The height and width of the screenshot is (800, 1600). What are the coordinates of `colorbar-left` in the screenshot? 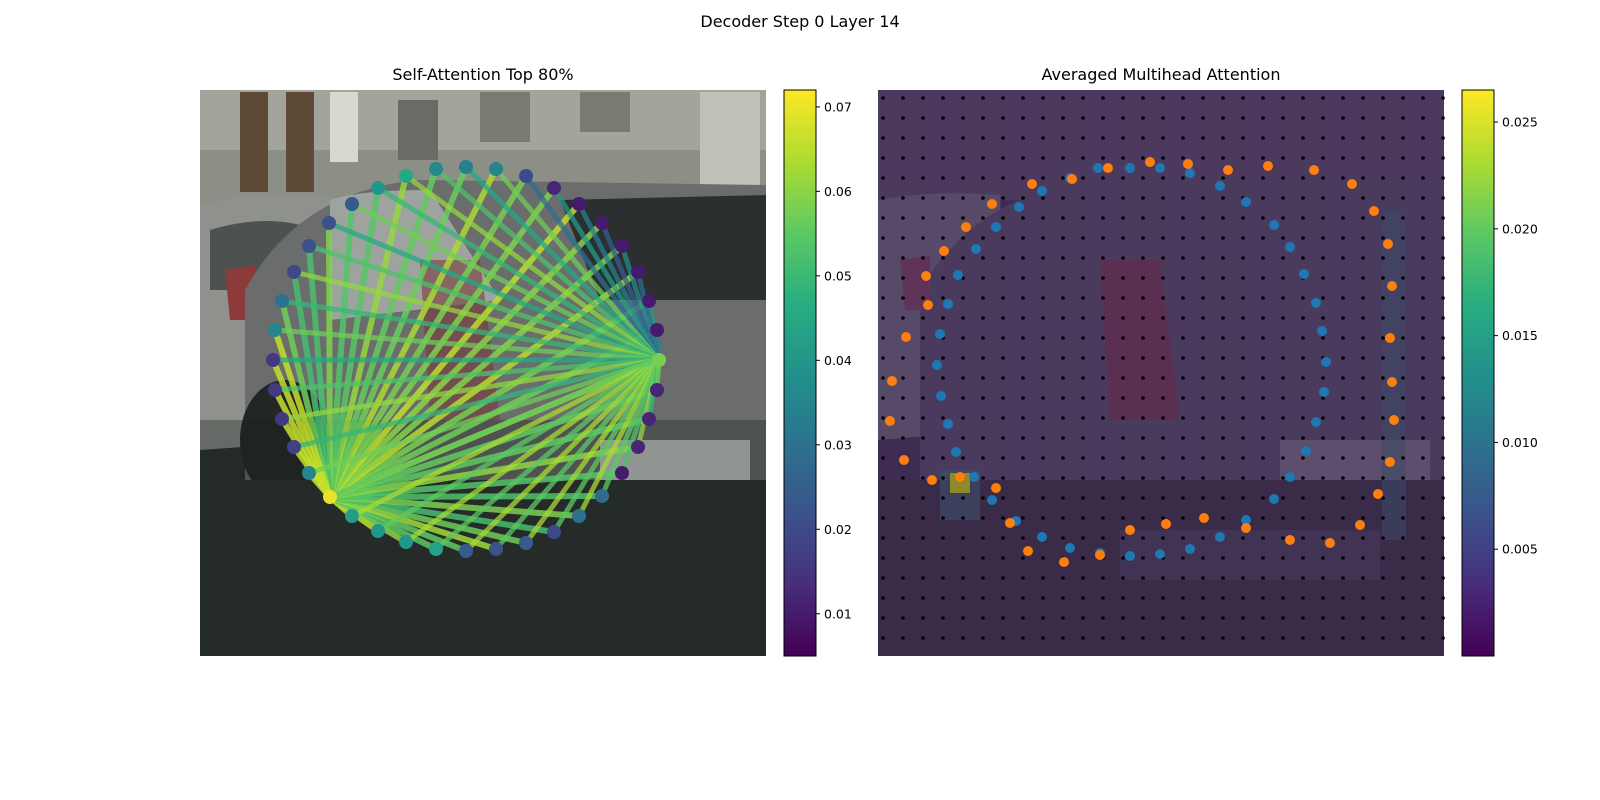 It's located at (800, 373).